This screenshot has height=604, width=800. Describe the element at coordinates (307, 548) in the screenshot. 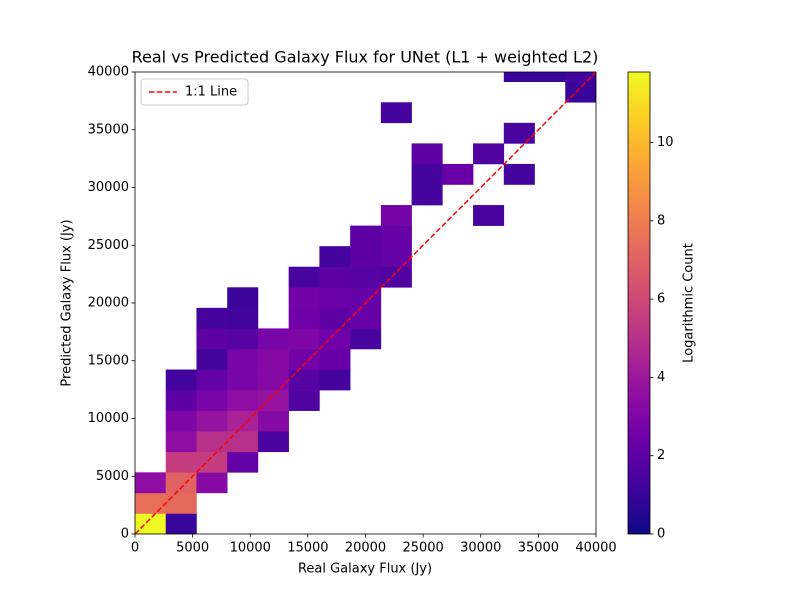

I see `x-tick-label: 15000` at that location.